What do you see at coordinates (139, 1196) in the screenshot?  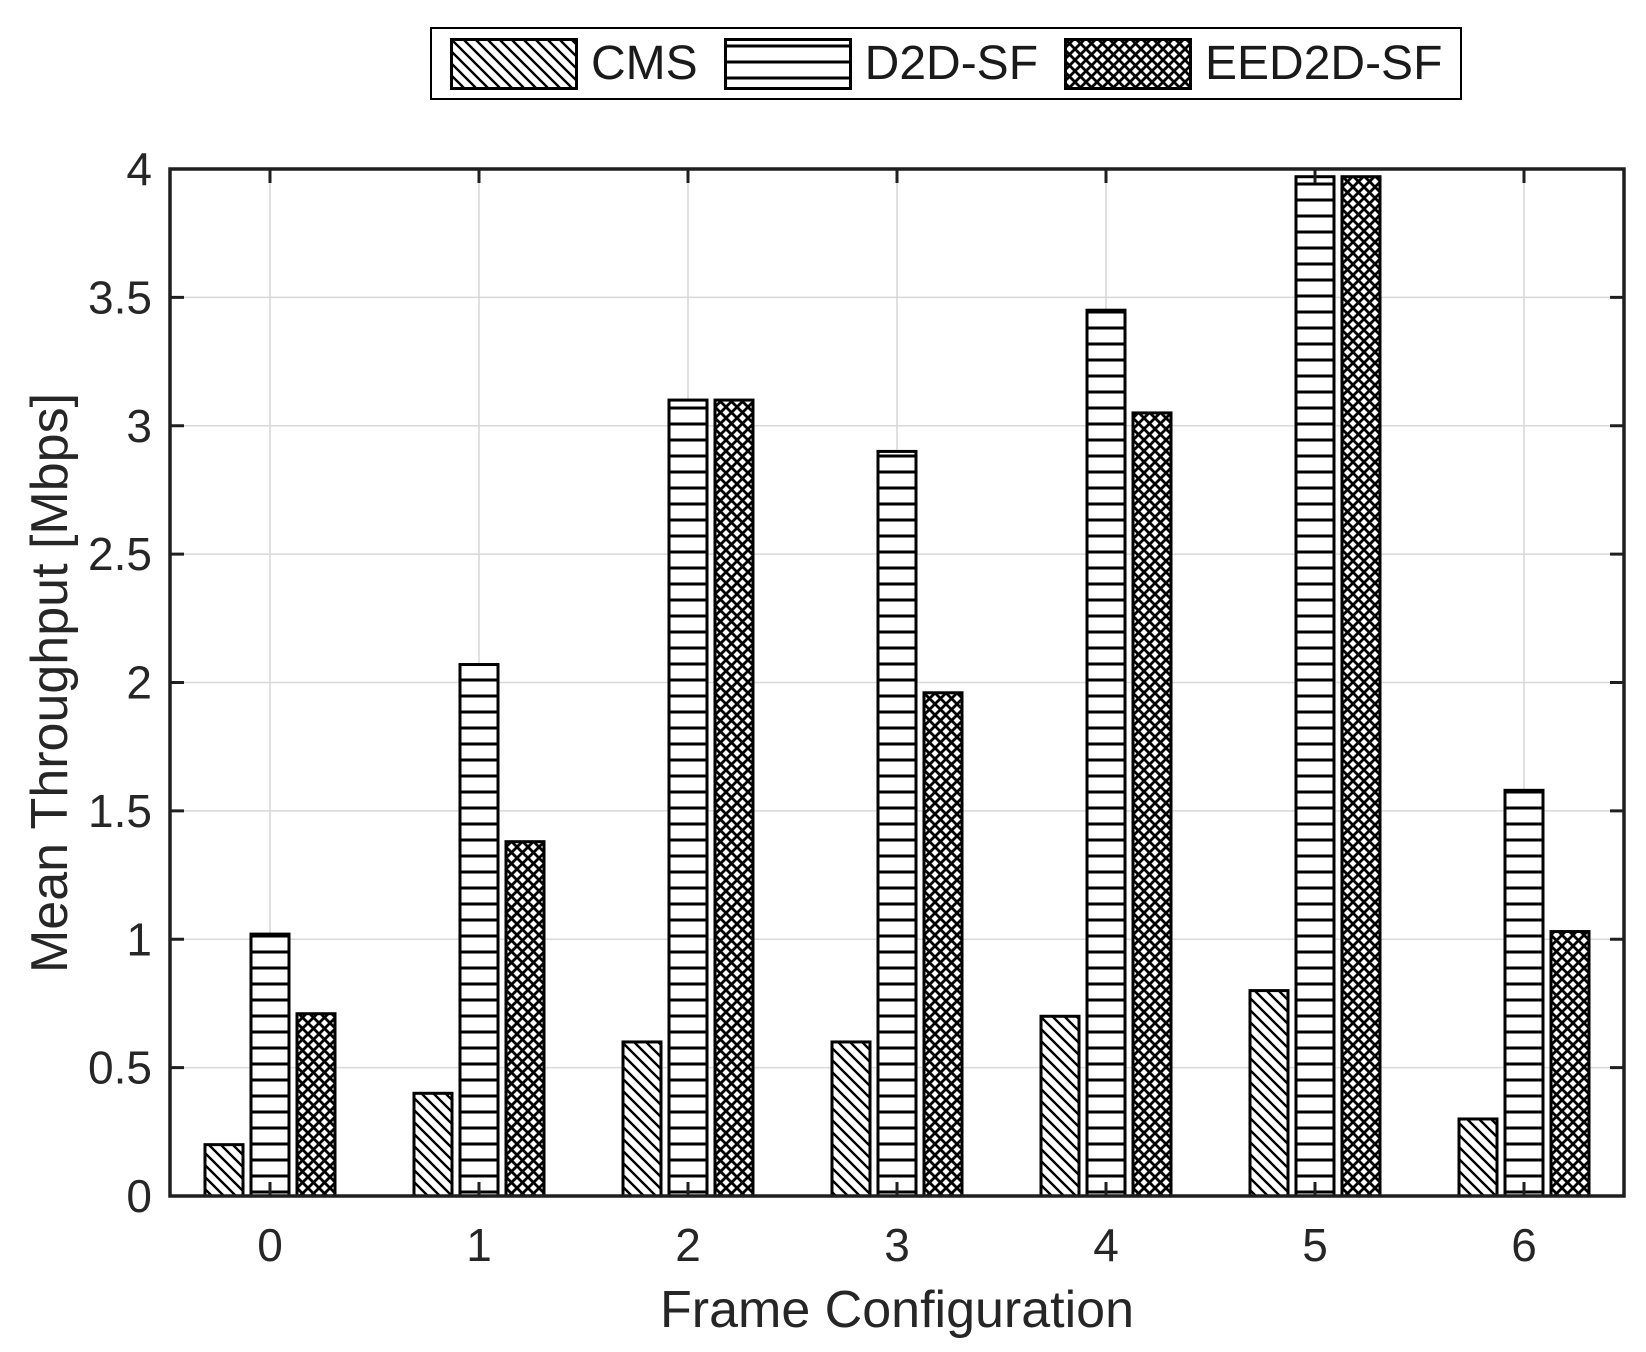 I see `y-tick-label: 0` at bounding box center [139, 1196].